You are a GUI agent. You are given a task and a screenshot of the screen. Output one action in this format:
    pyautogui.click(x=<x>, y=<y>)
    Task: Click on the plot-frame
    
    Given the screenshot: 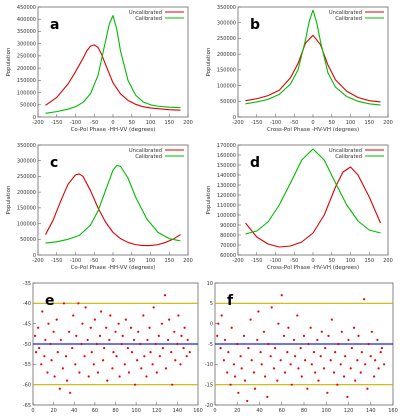 What is the action you would take?
    pyautogui.click(x=113, y=62)
    